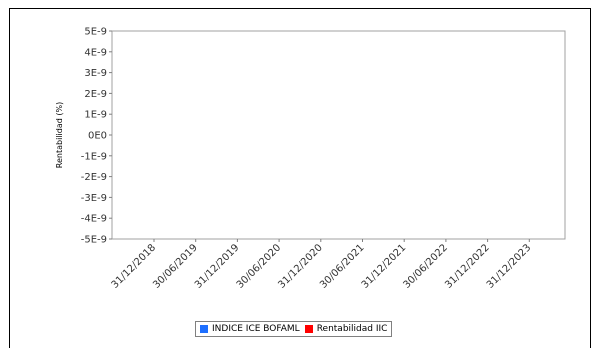 This screenshot has height=348, width=600. I want to click on y-tick-label: -5E-9, so click(94, 240).